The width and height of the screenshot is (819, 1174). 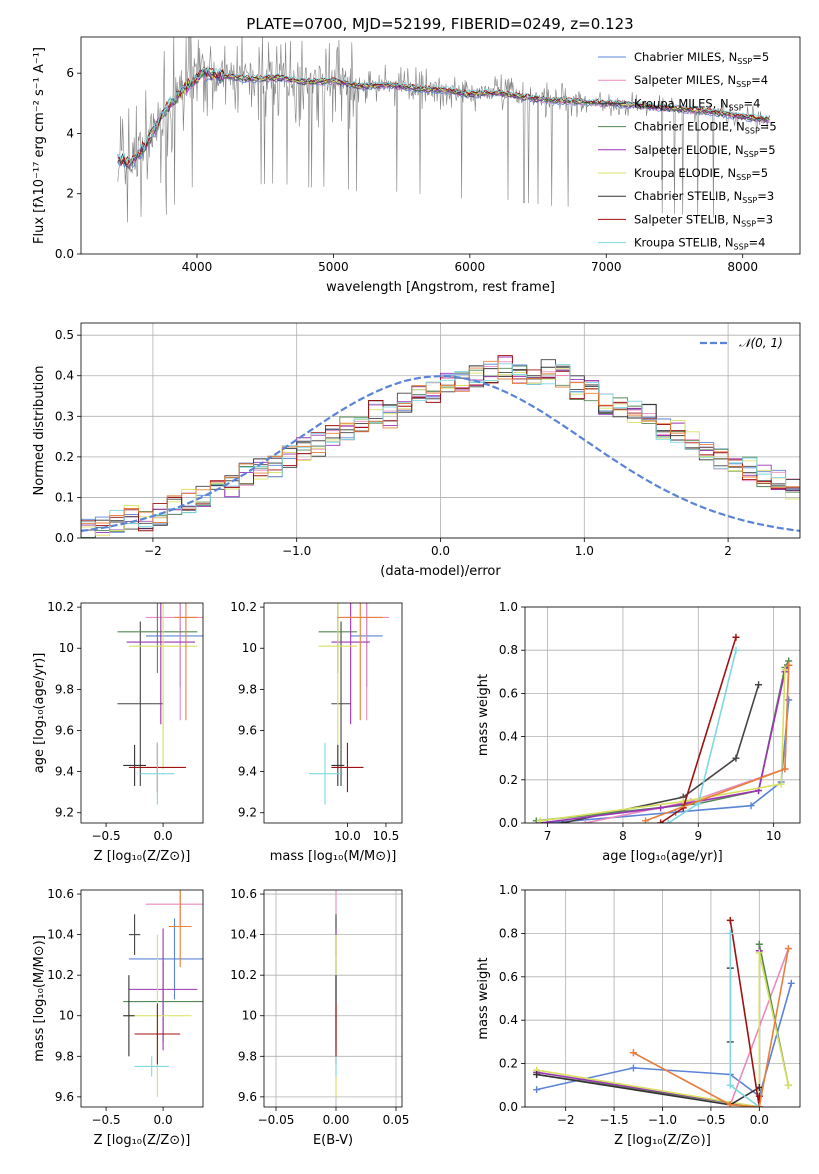 What do you see at coordinates (276, 1120) in the screenshot?
I see `x-tick-label: −0.05` at bounding box center [276, 1120].